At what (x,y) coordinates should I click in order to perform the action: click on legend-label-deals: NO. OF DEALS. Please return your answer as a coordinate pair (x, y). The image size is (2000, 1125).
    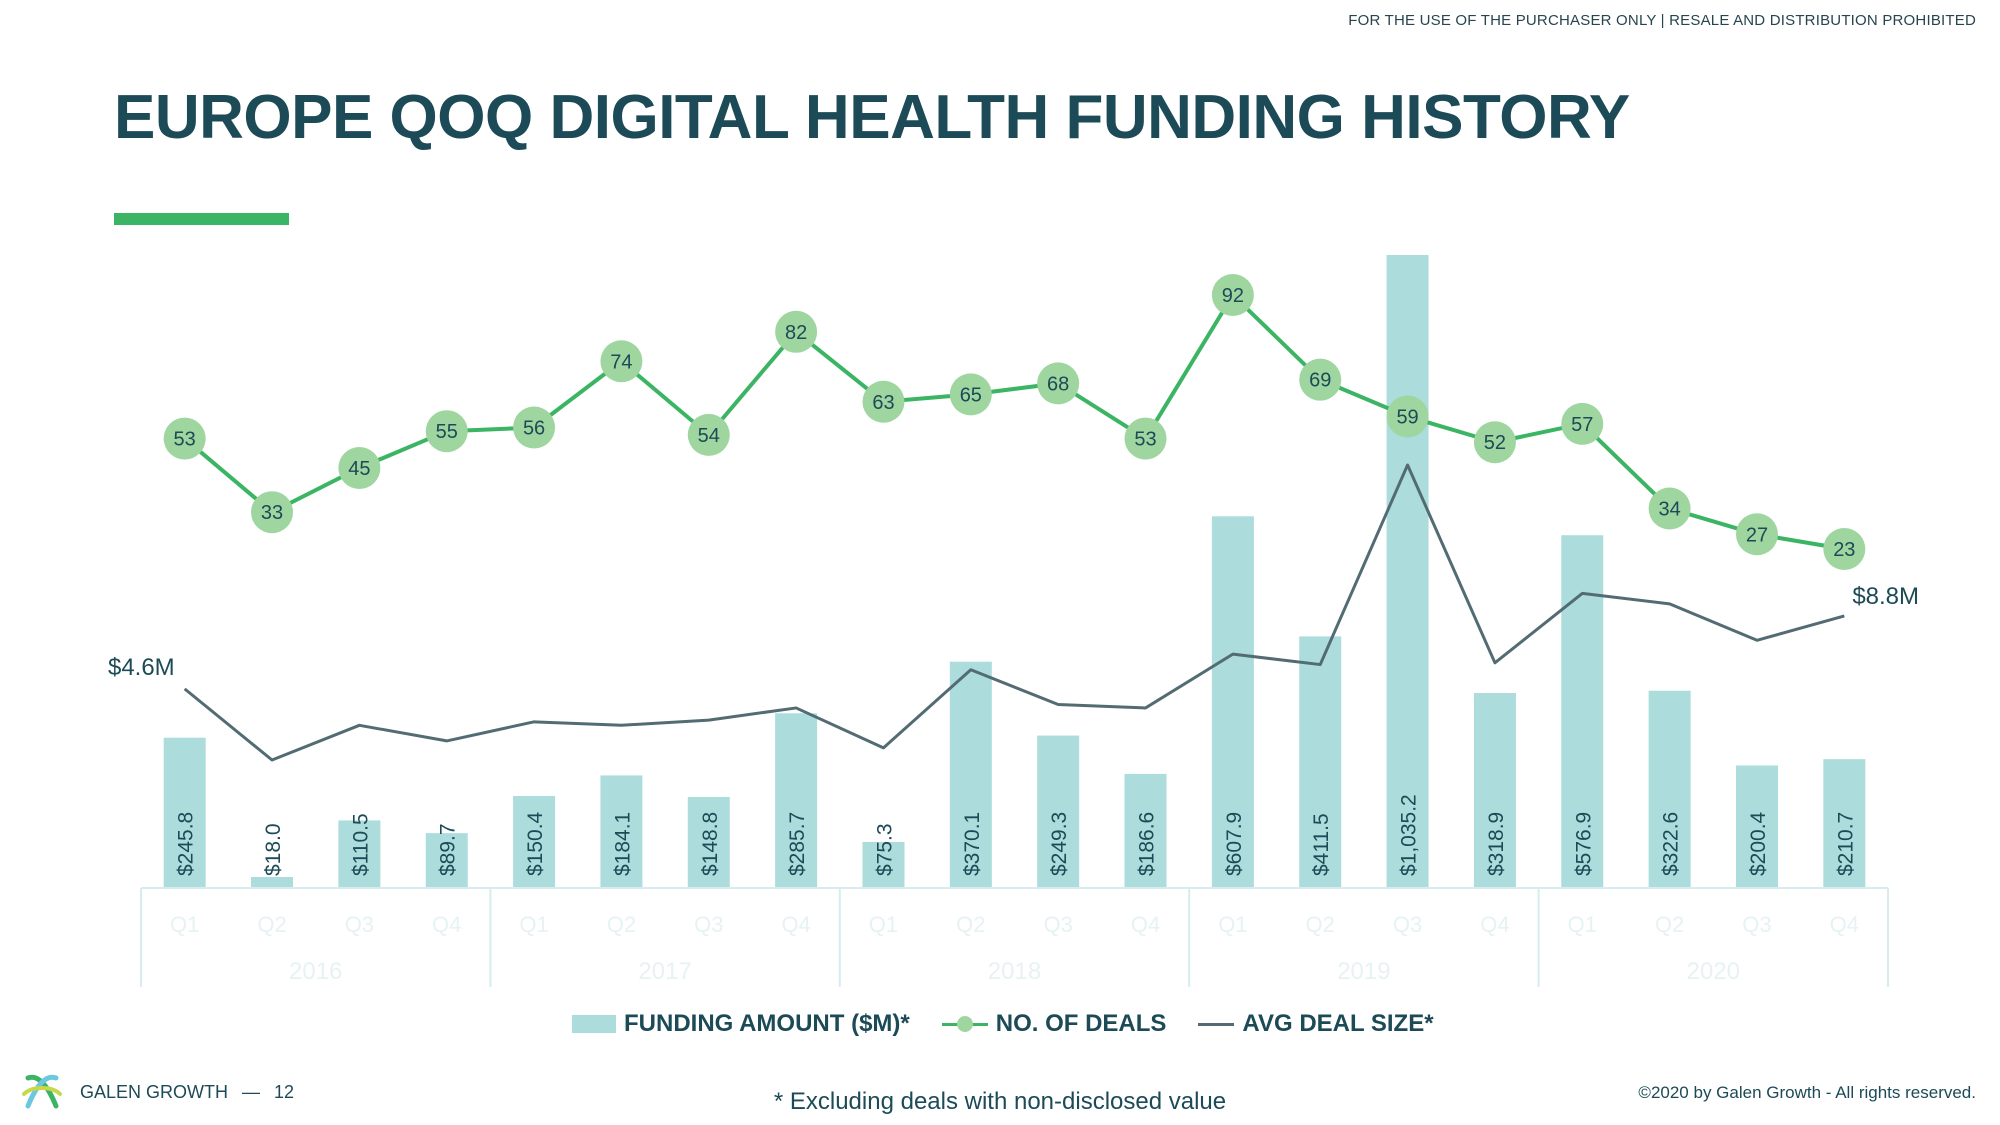
    Looking at the image, I should click on (1081, 1023).